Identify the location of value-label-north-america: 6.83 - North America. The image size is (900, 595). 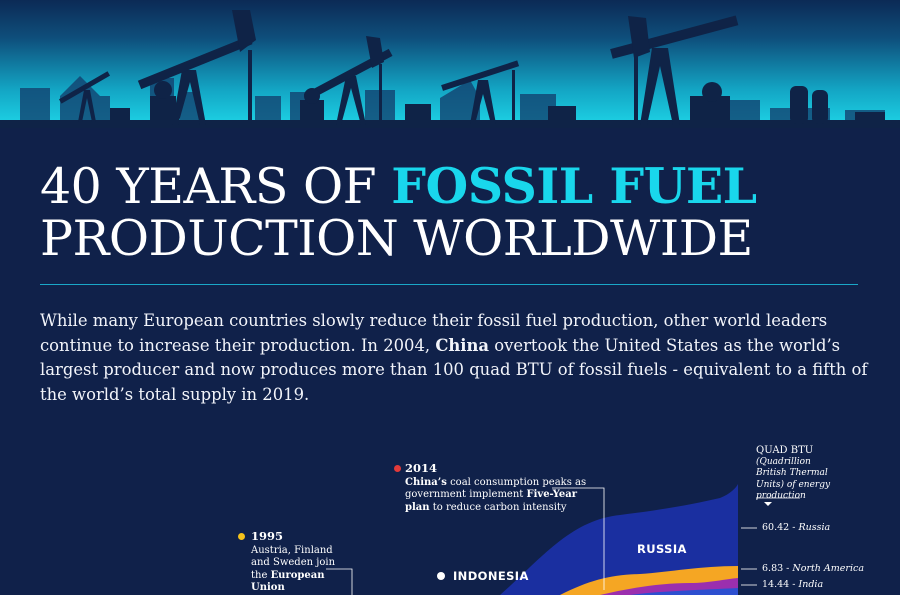
(813, 568).